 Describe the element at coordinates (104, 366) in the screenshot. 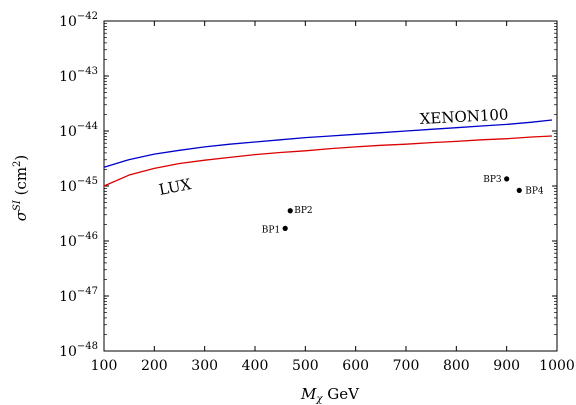

I see `x-tick-label: 100` at that location.